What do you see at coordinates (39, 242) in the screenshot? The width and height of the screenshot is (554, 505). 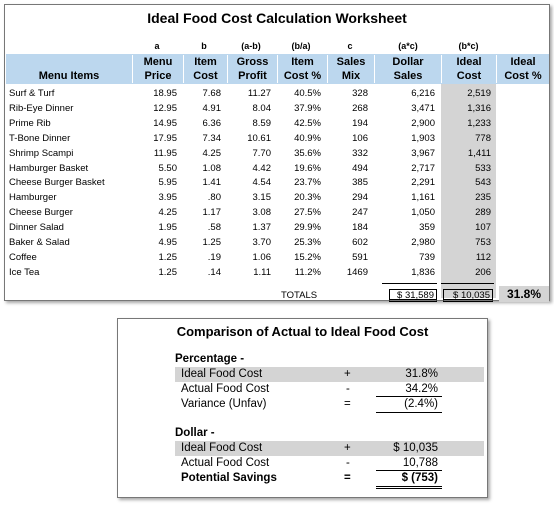 I see `cell-item: Baker & Salad` at bounding box center [39, 242].